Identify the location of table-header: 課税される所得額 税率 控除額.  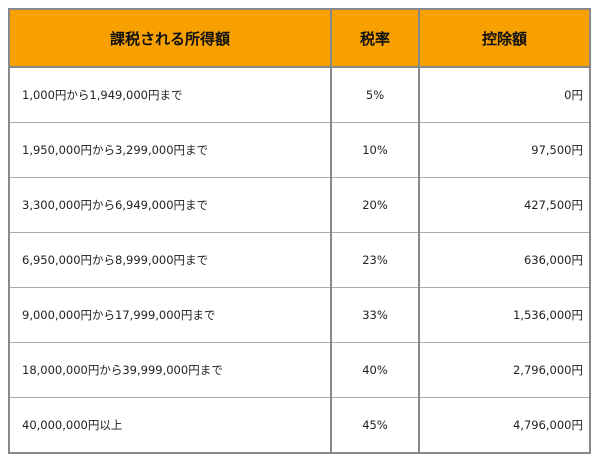
(299, 38).